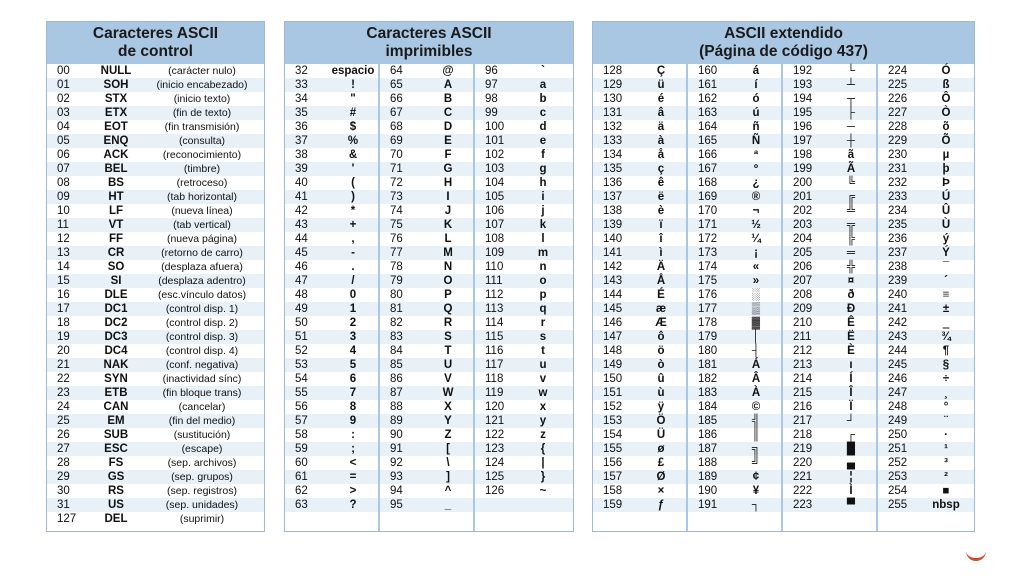 The width and height of the screenshot is (1024, 576). I want to click on decimal-code: 131, so click(613, 113).